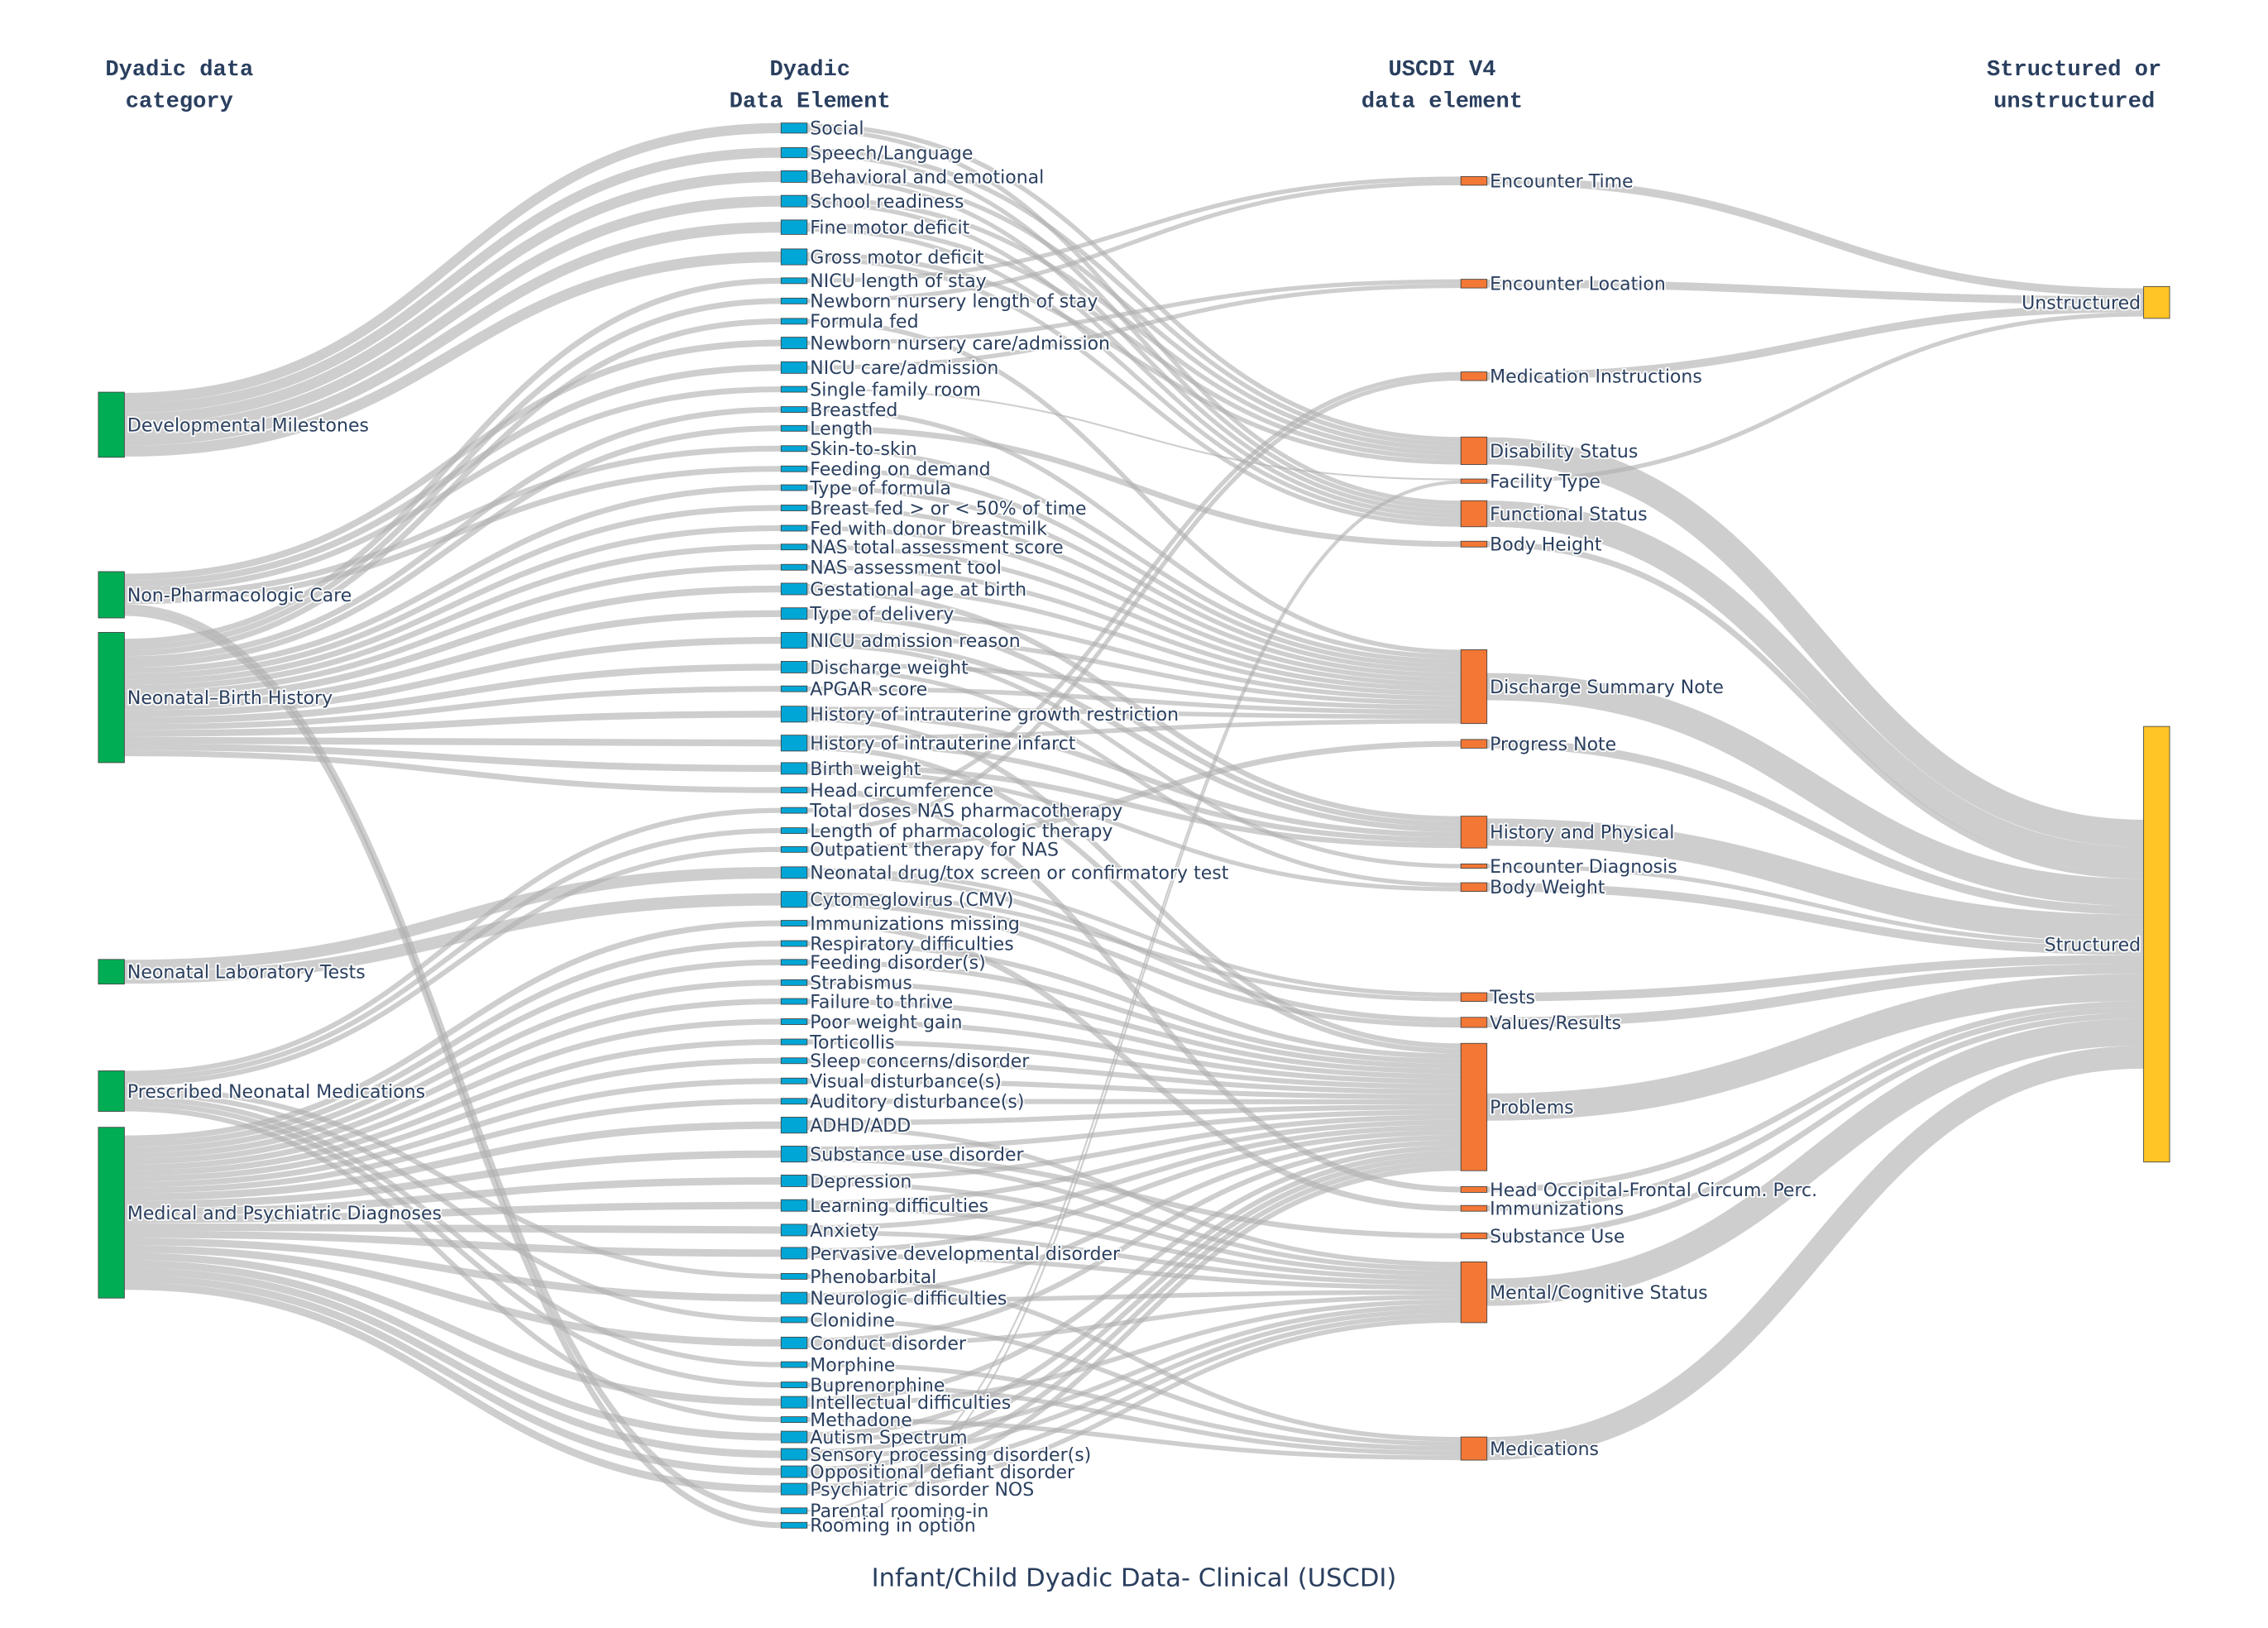 The image size is (2268, 1628). What do you see at coordinates (868, 615) in the screenshot?
I see `node-e_delivery: Type of delivery` at bounding box center [868, 615].